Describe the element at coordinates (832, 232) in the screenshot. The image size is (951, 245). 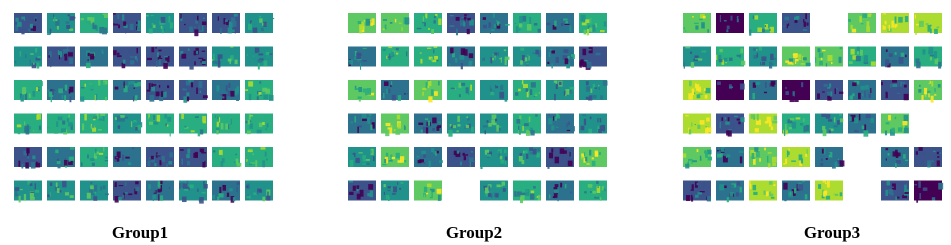
I see `group-label: Group3` at that location.